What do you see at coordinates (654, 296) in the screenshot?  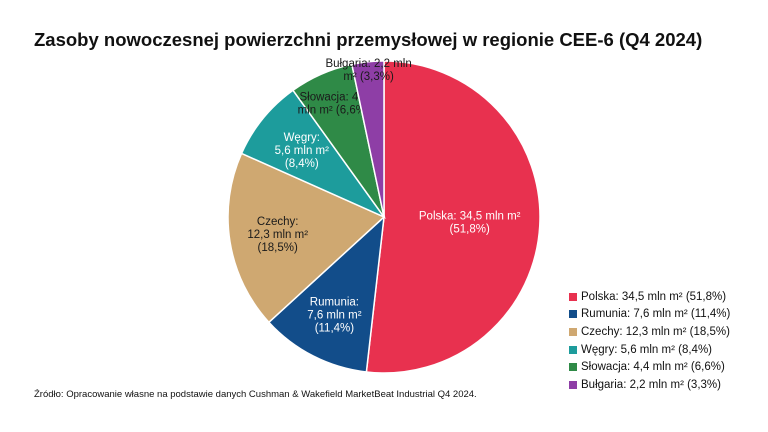 I see `legend-label: Polska: 34,5 mln m² (51,8%)` at bounding box center [654, 296].